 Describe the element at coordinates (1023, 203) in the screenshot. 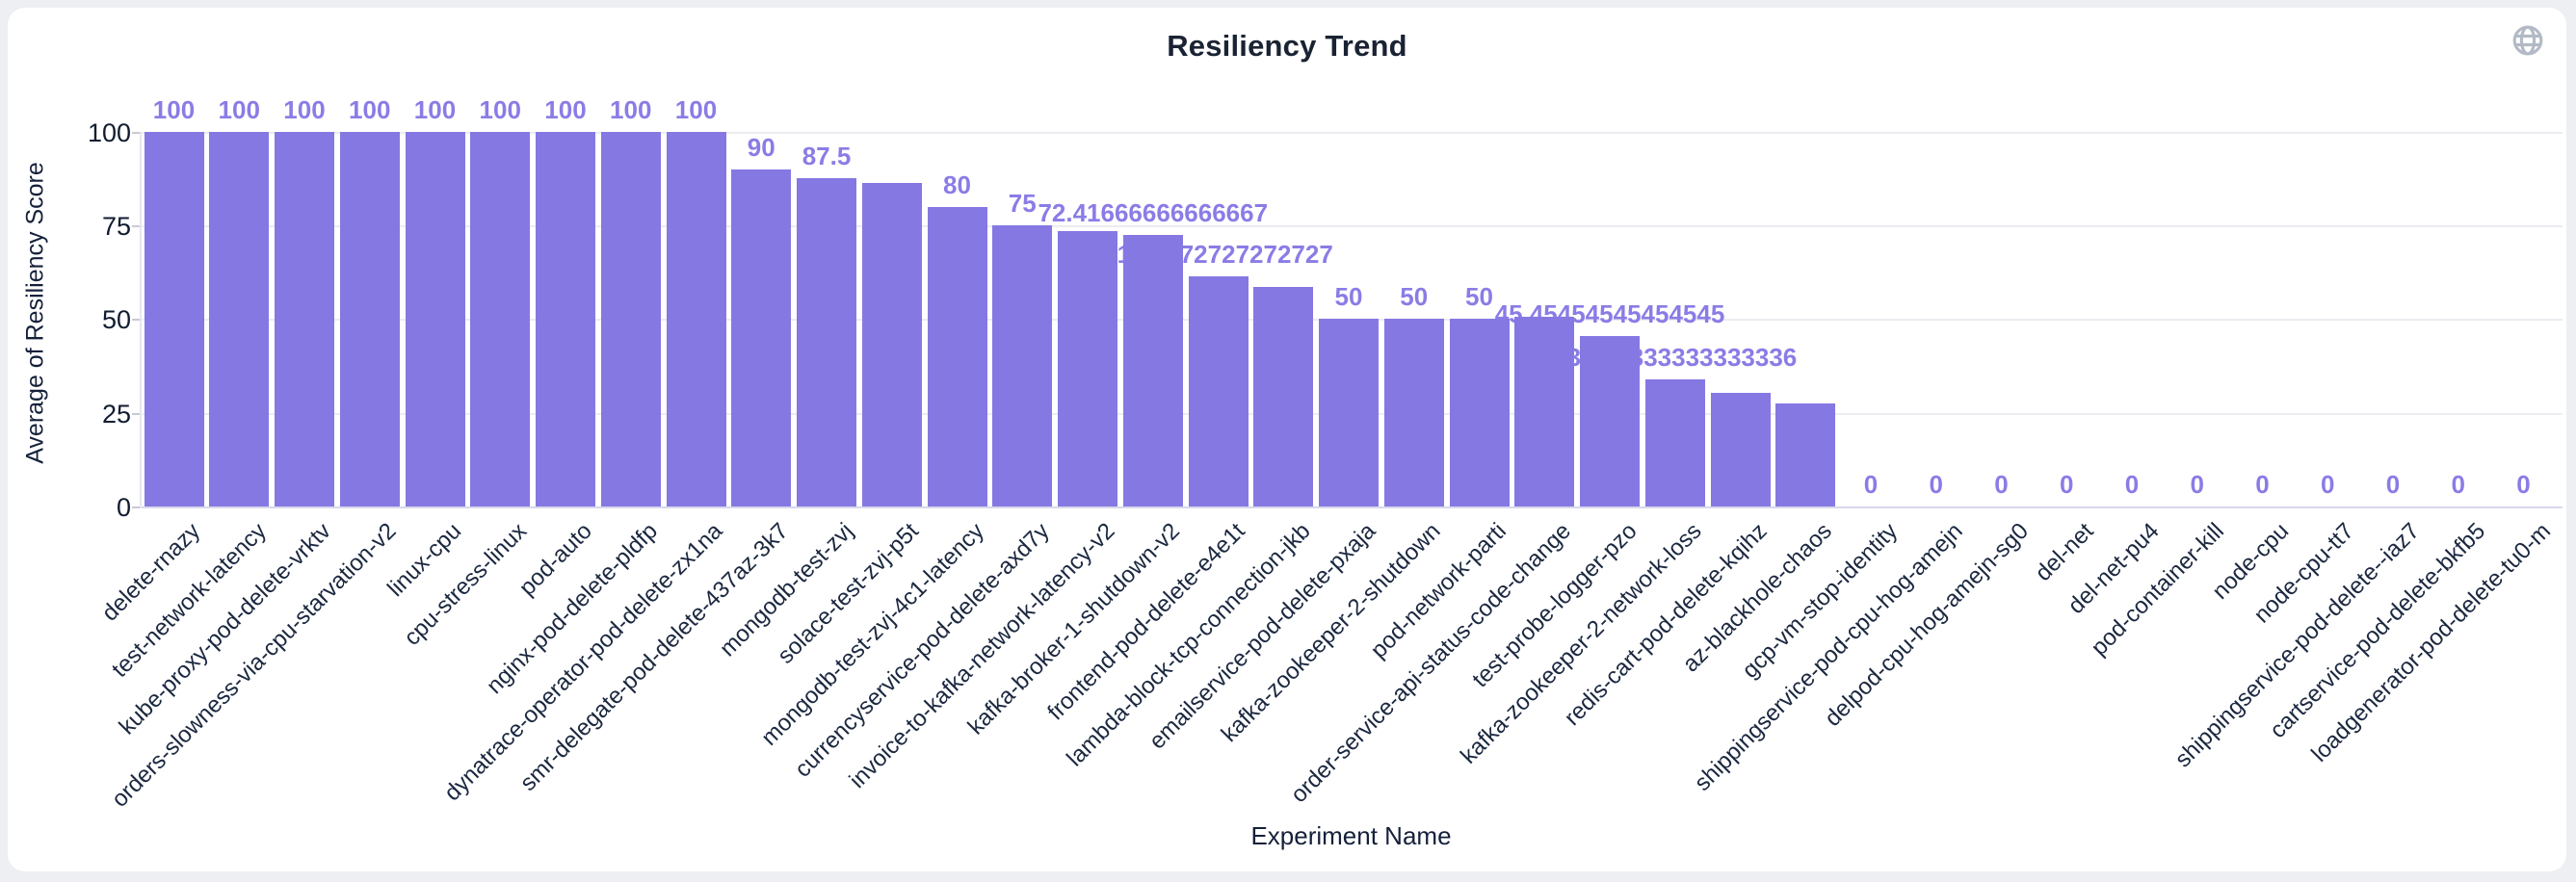

I see `bar-value-label: 75` at that location.